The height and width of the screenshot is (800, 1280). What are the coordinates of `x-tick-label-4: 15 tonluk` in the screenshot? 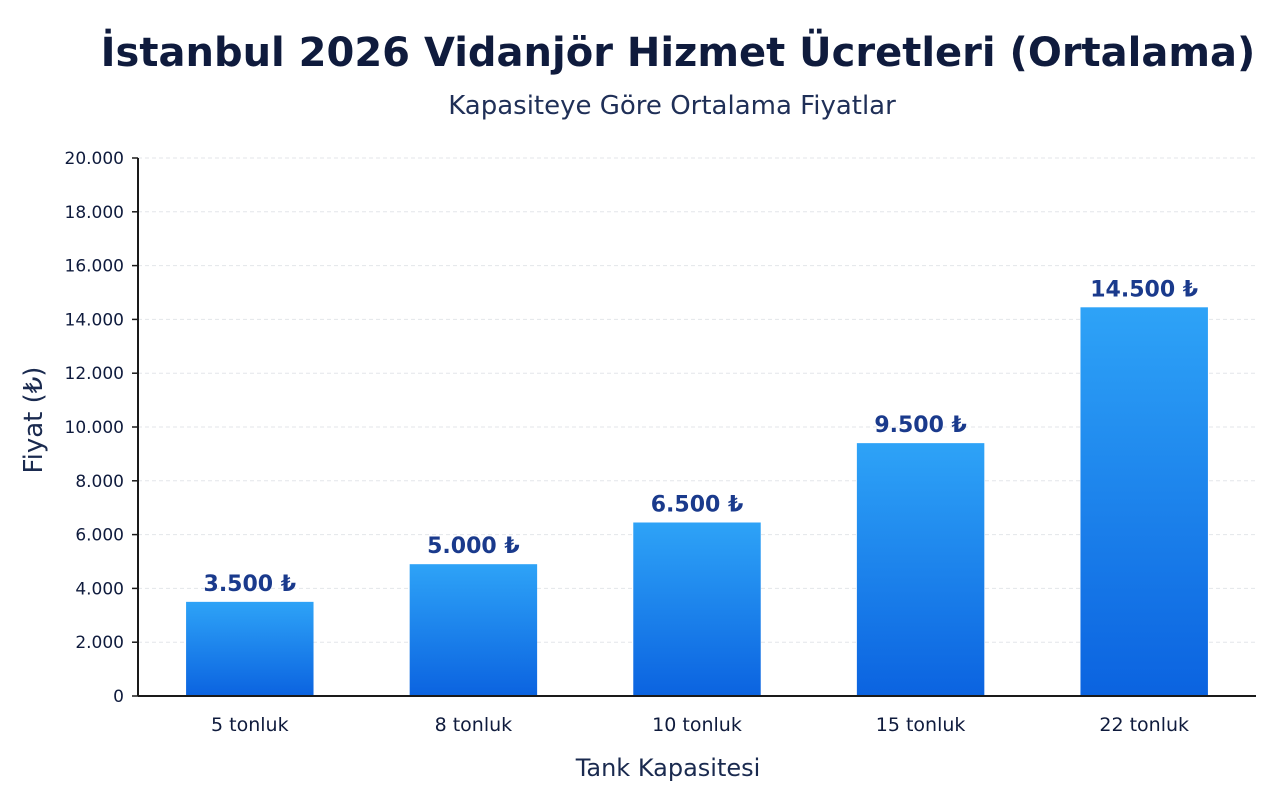 It's located at (921, 725).